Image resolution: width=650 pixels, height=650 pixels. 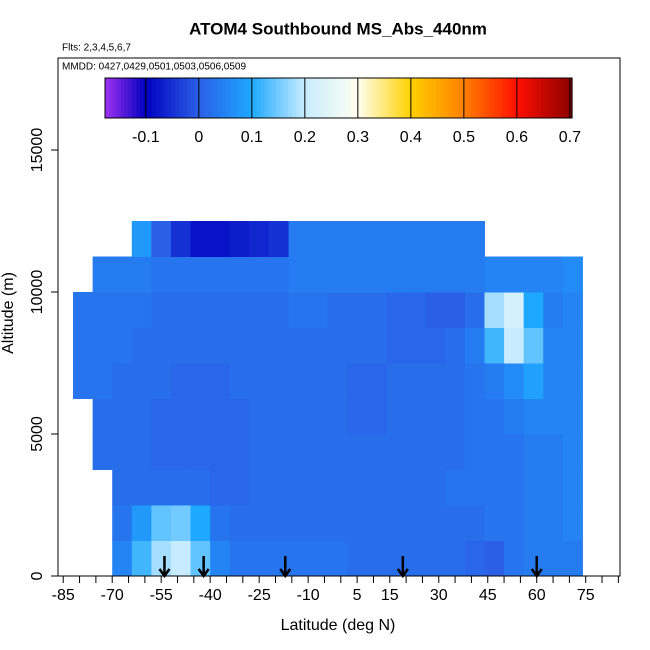 I want to click on colorbar-tick-label: 0, so click(x=198, y=137).